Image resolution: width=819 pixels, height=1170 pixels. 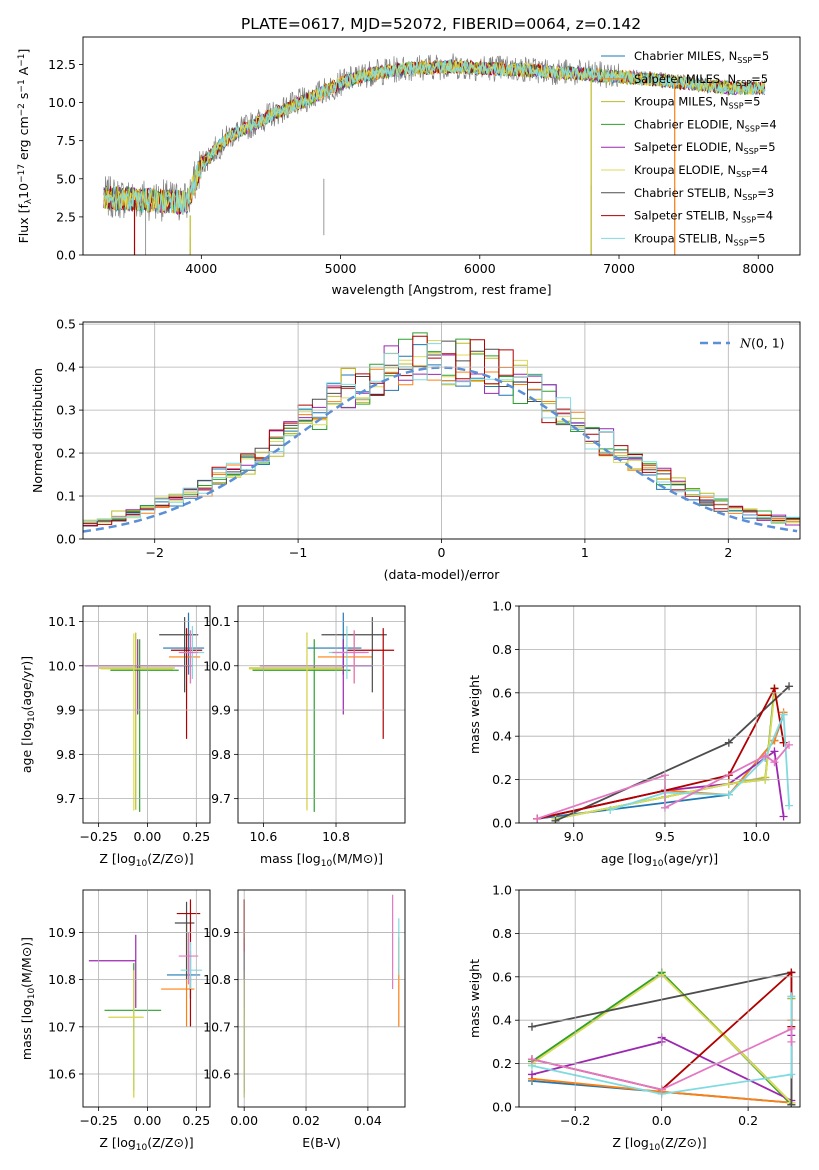 I want to click on y-tick-label: 10.1, so click(x=217, y=621).